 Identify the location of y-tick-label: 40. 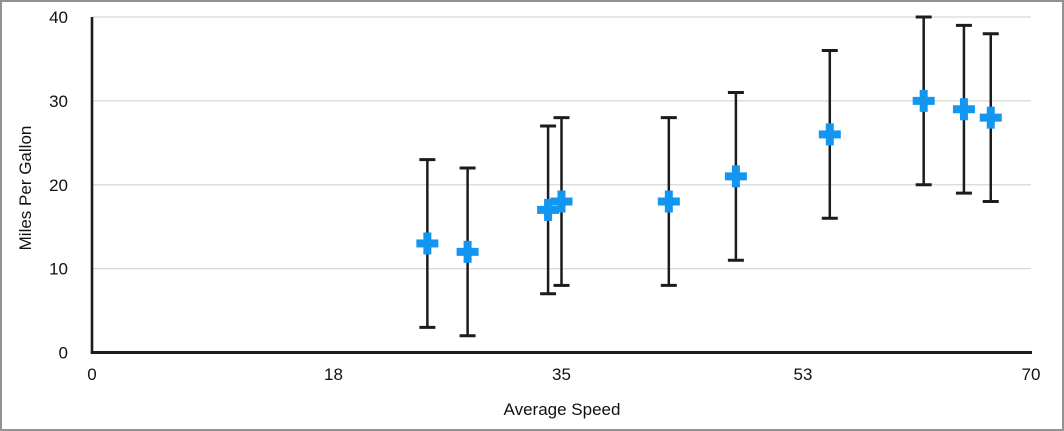
(58, 17).